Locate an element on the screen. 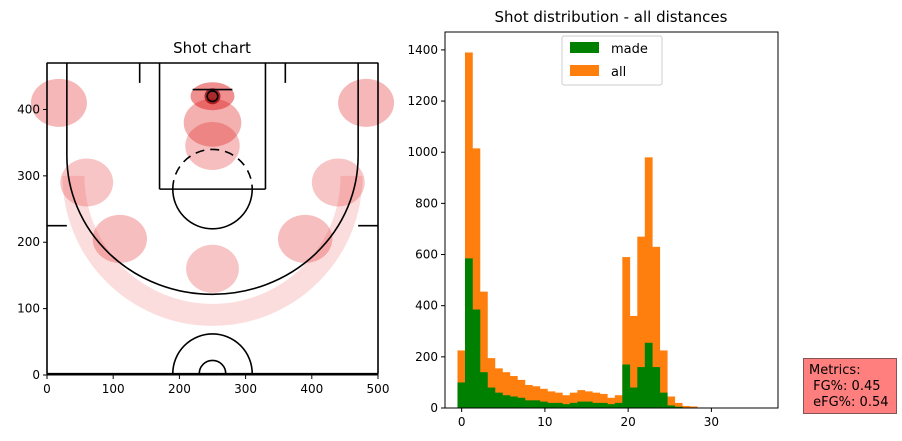 This screenshot has width=902, height=441. legend-label-all: all is located at coordinates (618, 72).